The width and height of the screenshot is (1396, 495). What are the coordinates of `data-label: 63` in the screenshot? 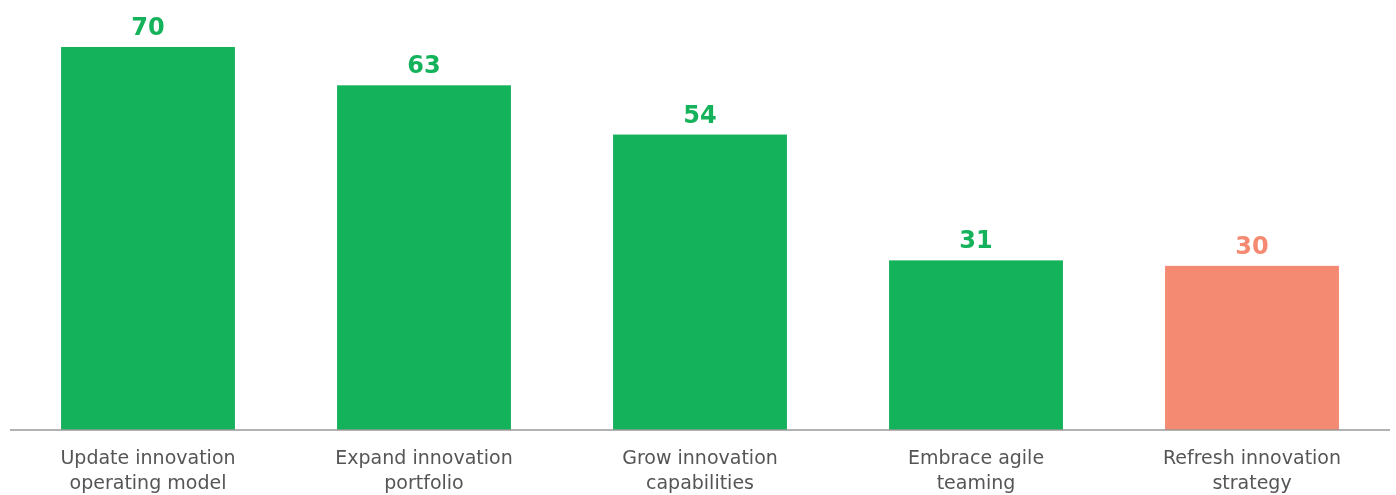 It's located at (424, 65).